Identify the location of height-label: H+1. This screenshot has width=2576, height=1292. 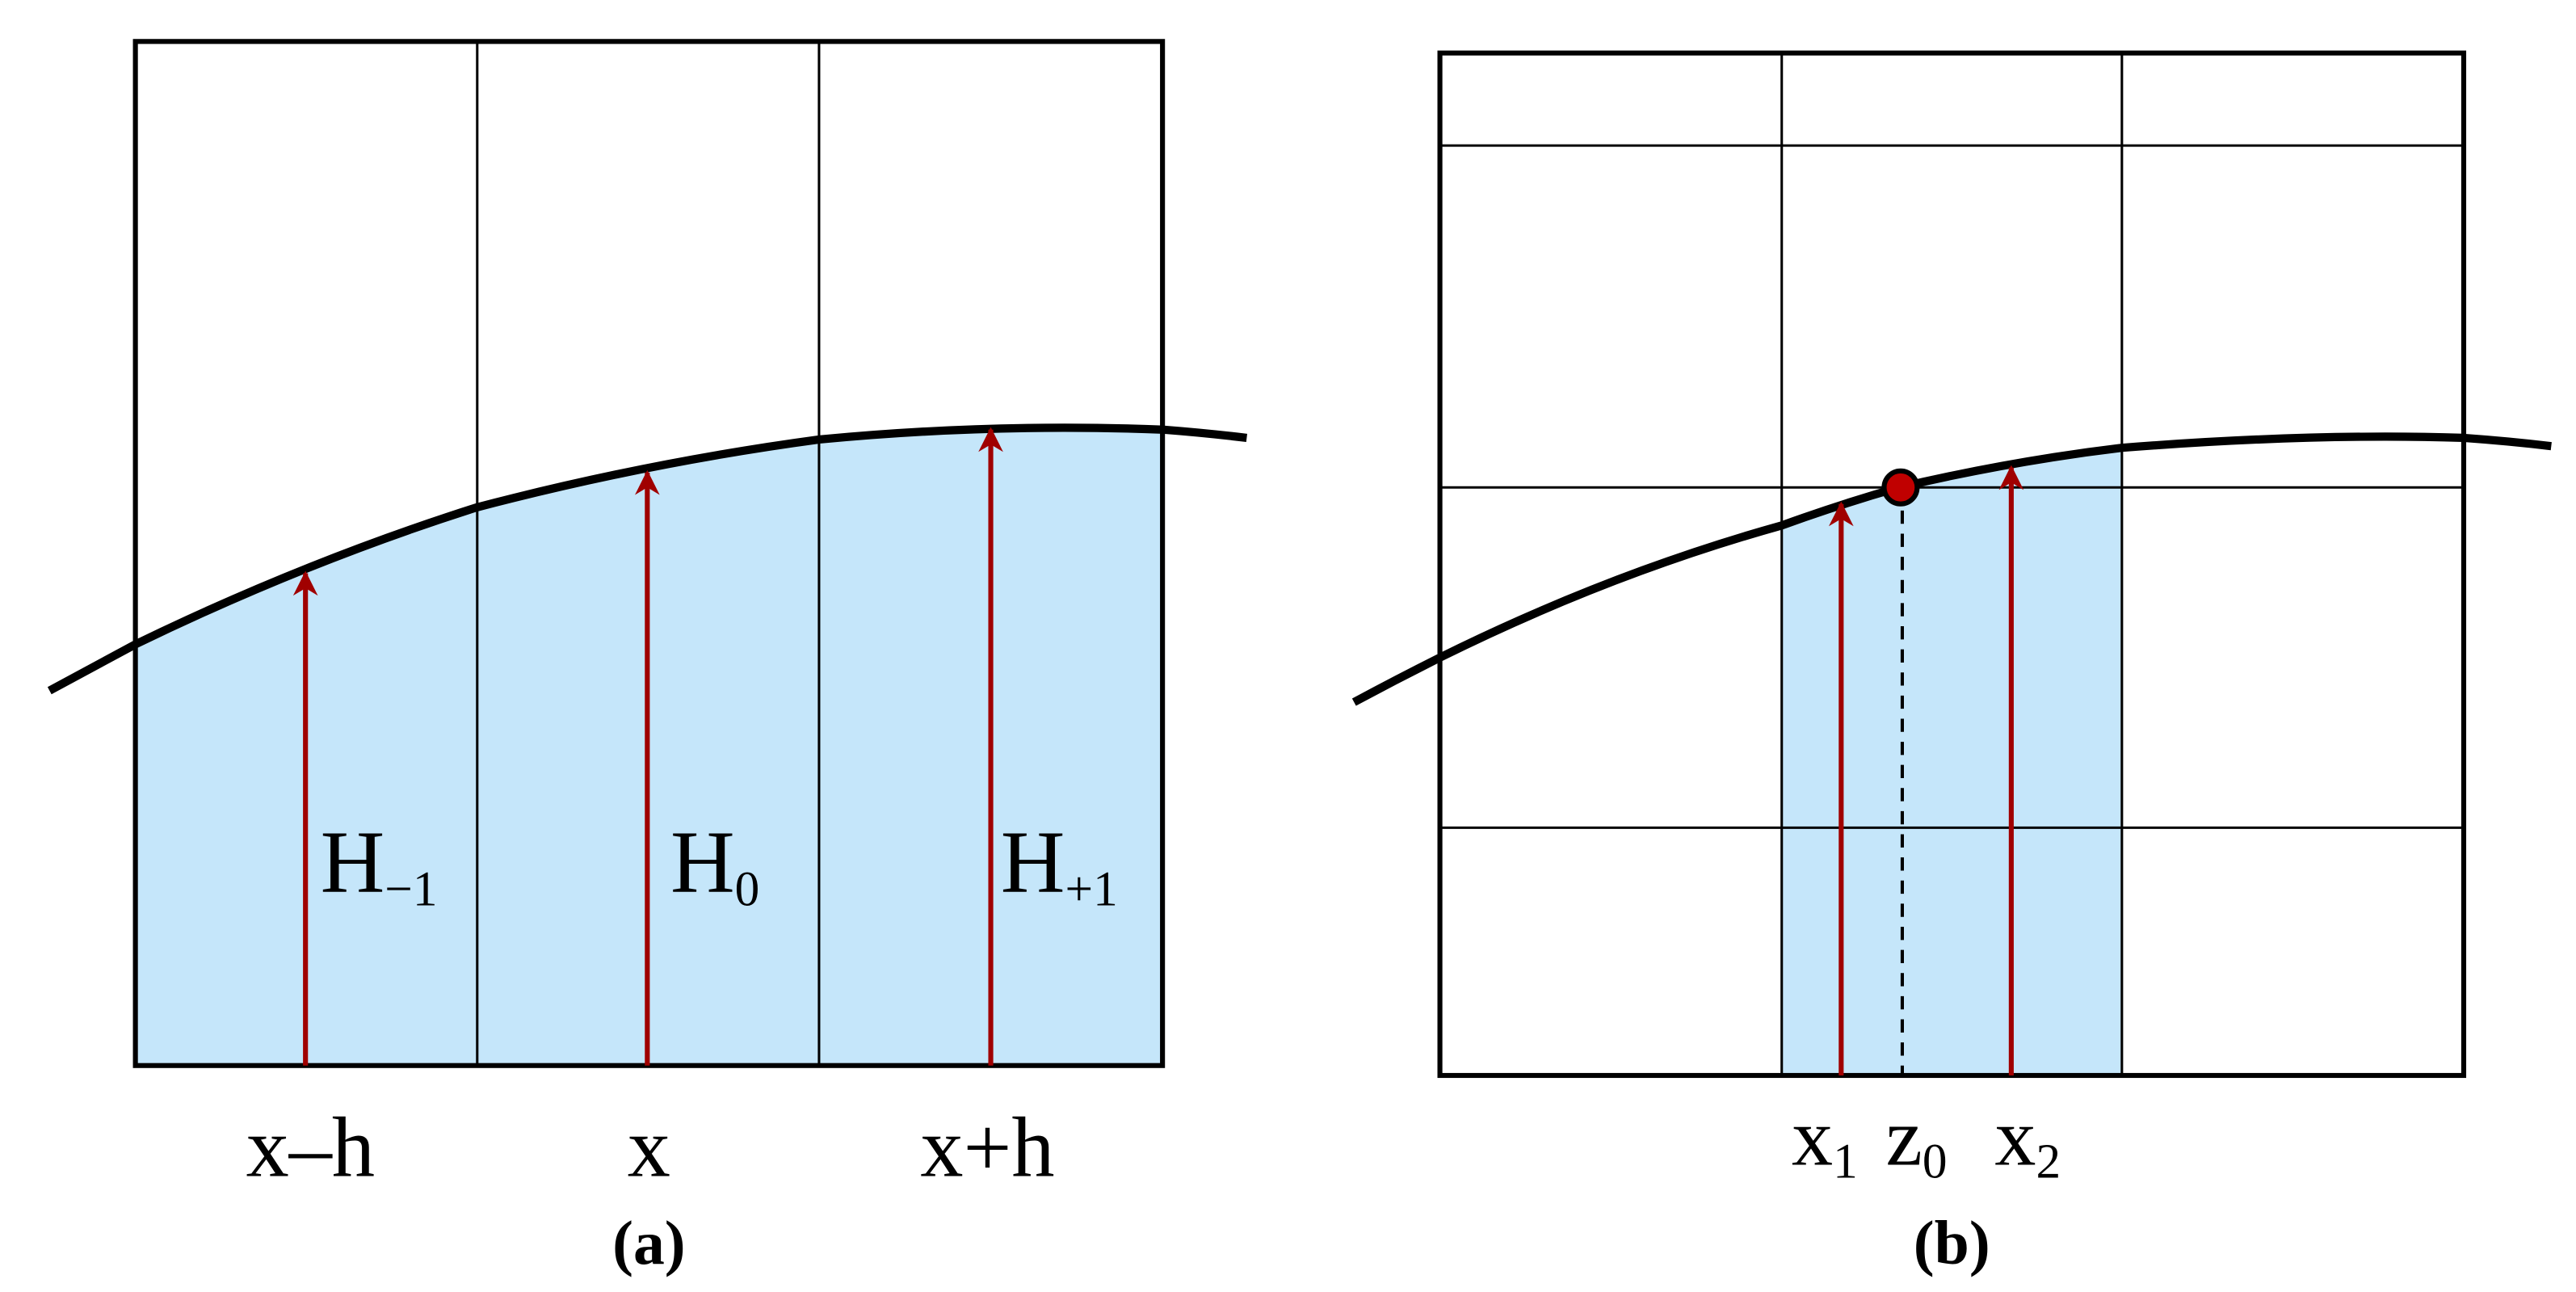
(1059, 864).